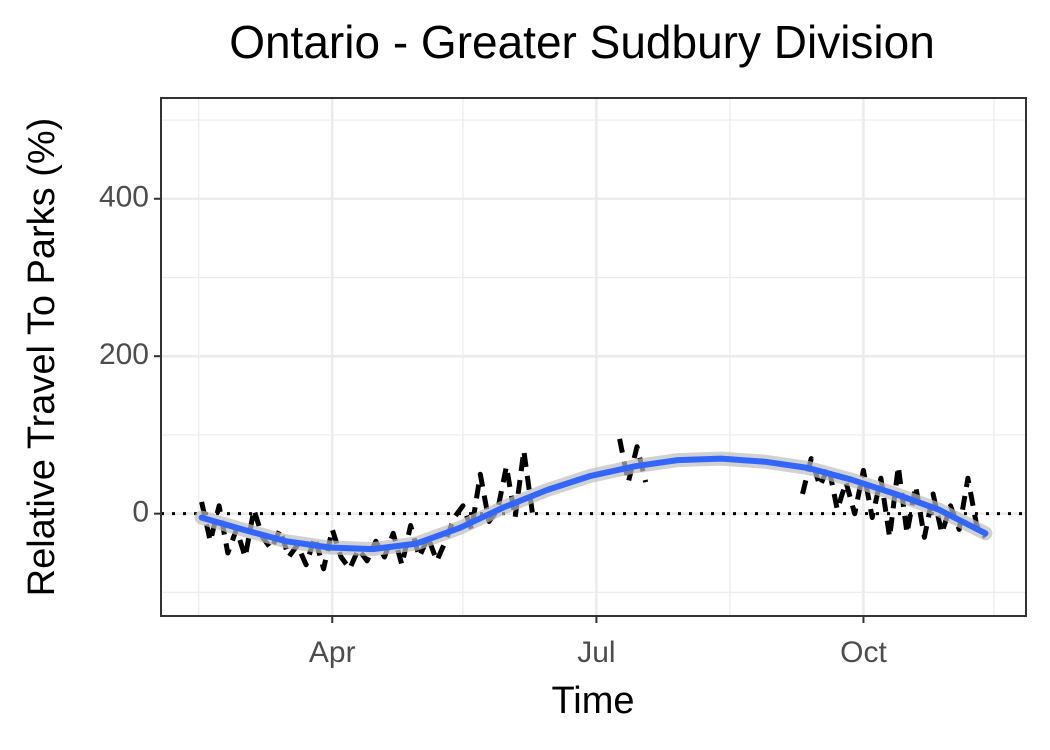  I want to click on y-tick-label: 200, so click(124, 354).